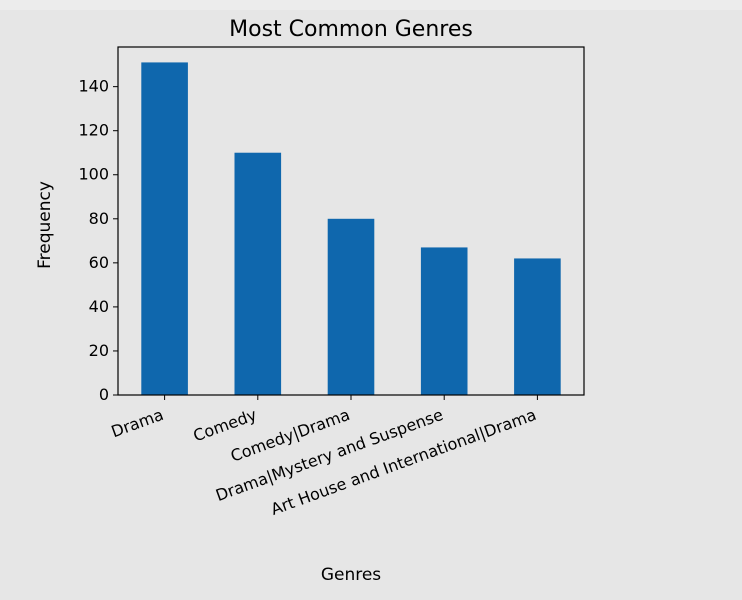  I want to click on y-tick-label: 40, so click(99, 306).